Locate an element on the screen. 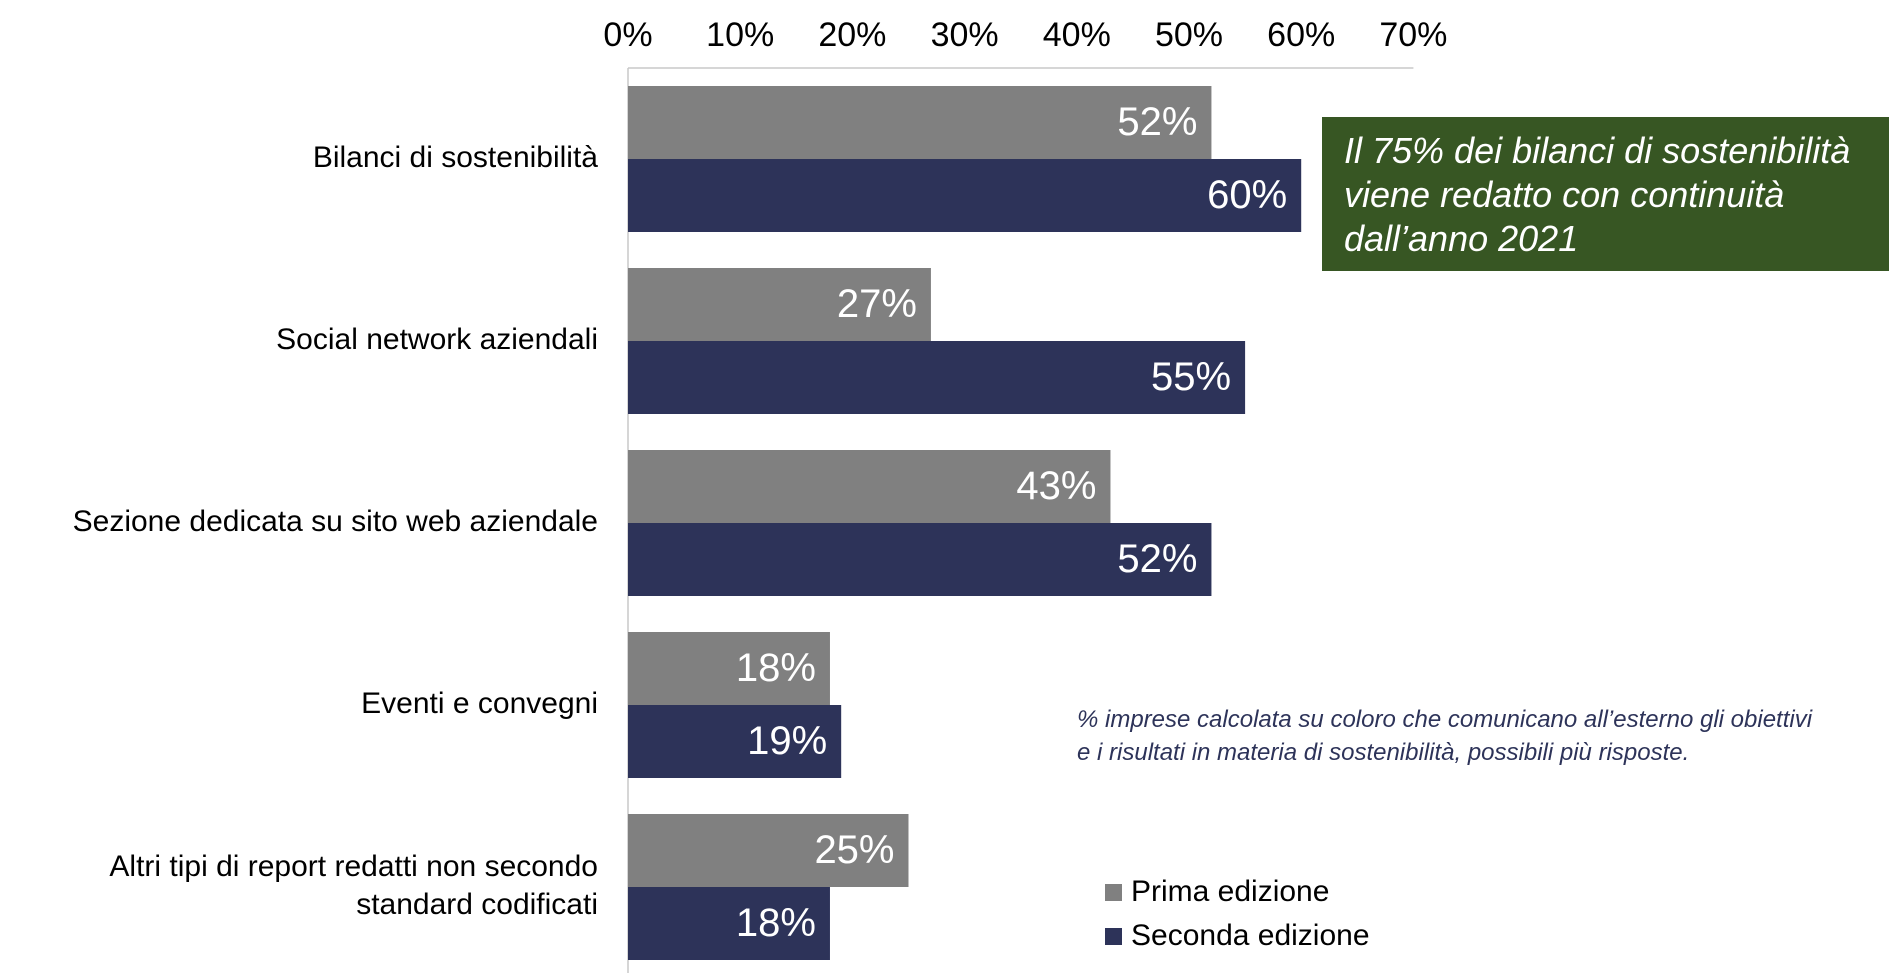  x-tick-label: 10% is located at coordinates (740, 35).